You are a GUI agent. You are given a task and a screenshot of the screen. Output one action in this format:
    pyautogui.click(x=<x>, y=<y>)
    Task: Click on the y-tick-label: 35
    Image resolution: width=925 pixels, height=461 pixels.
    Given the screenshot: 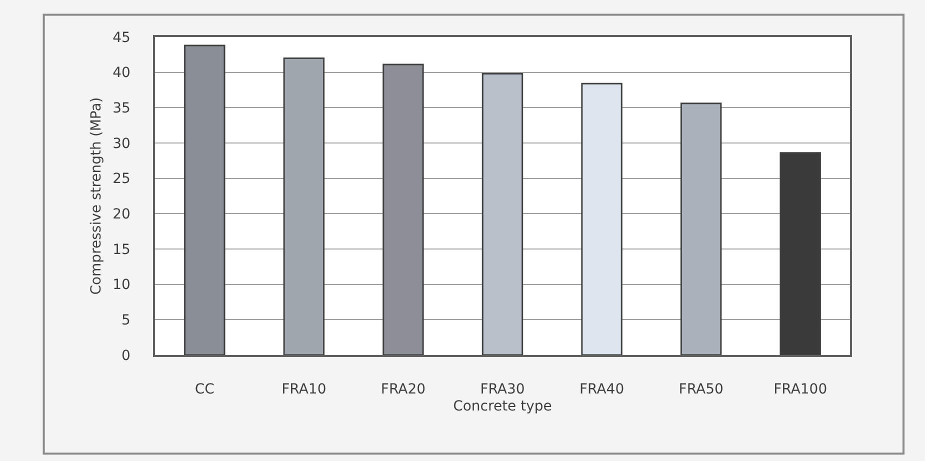 What is the action you would take?
    pyautogui.click(x=121, y=108)
    